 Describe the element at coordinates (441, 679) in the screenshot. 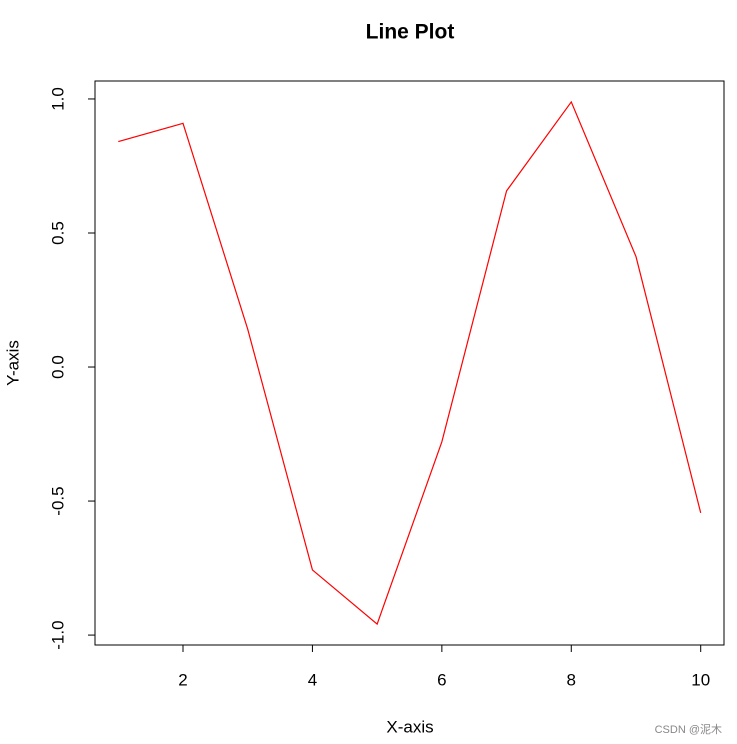

I see `x-tick-label: 6` at that location.